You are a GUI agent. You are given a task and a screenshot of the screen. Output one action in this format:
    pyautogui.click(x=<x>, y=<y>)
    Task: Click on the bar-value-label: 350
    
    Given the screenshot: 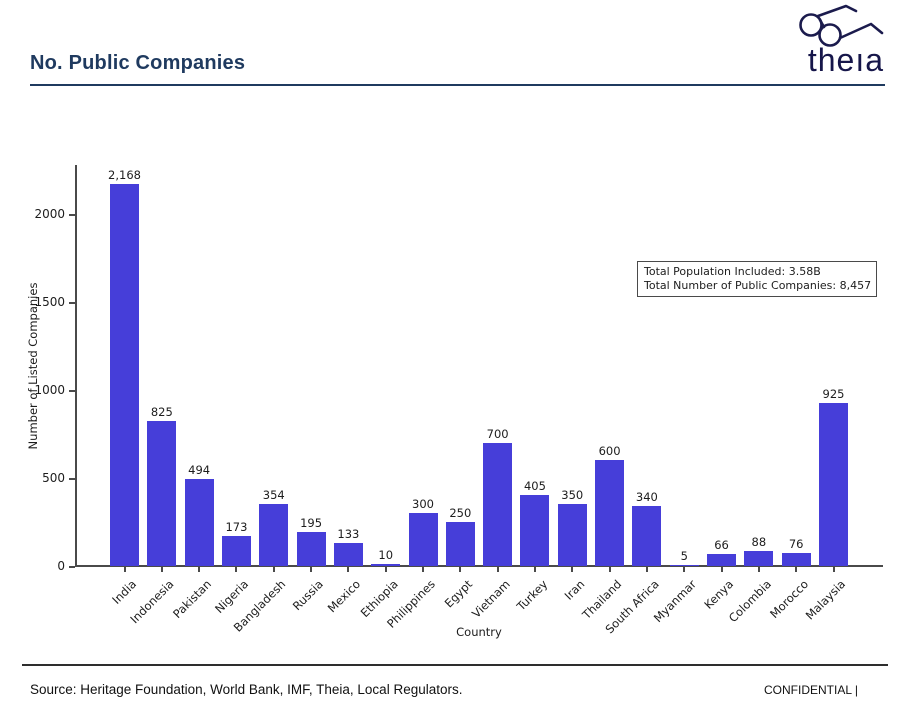 What is the action you would take?
    pyautogui.click(x=572, y=495)
    